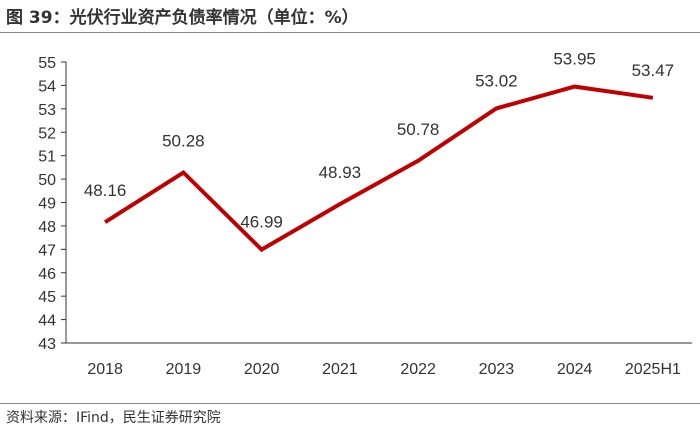  Describe the element at coordinates (105, 190) in the screenshot. I see `data-label: 48.16` at that location.